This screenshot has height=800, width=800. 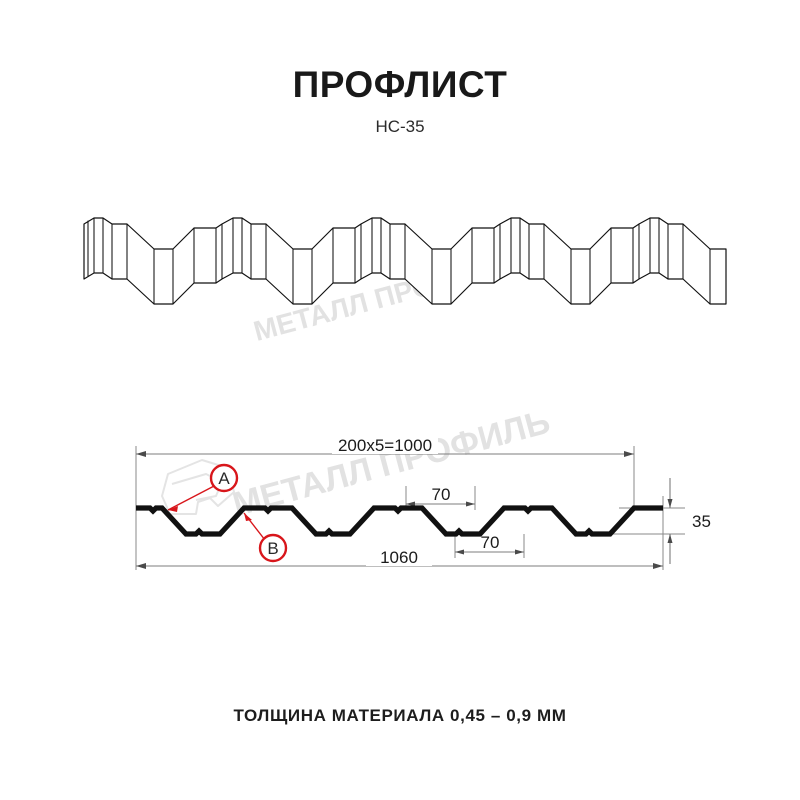 What do you see at coordinates (399, 521) in the screenshot?
I see `profile-section-path` at bounding box center [399, 521].